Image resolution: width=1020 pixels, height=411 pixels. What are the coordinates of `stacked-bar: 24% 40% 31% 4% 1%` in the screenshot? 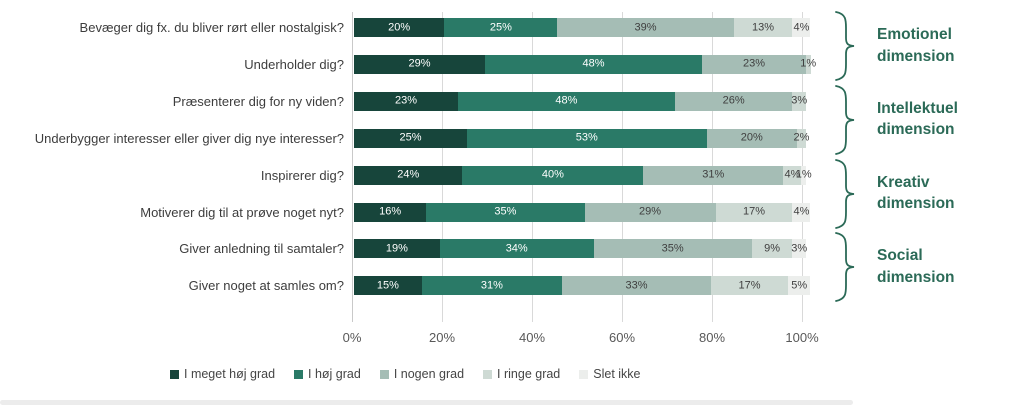 It's located at (583, 175).